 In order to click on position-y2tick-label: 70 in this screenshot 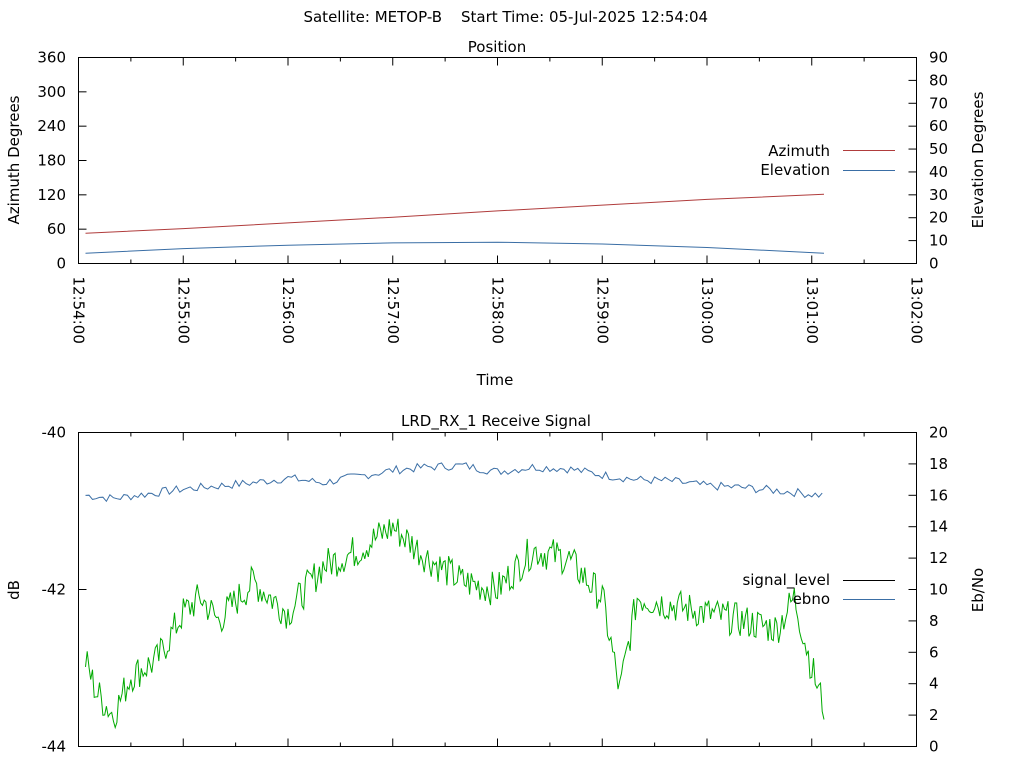, I will do `click(938, 103)`.